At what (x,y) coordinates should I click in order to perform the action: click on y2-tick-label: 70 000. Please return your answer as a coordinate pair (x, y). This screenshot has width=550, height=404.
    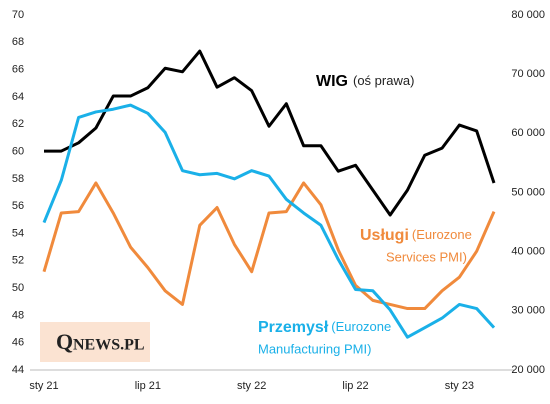
    Looking at the image, I should click on (528, 74).